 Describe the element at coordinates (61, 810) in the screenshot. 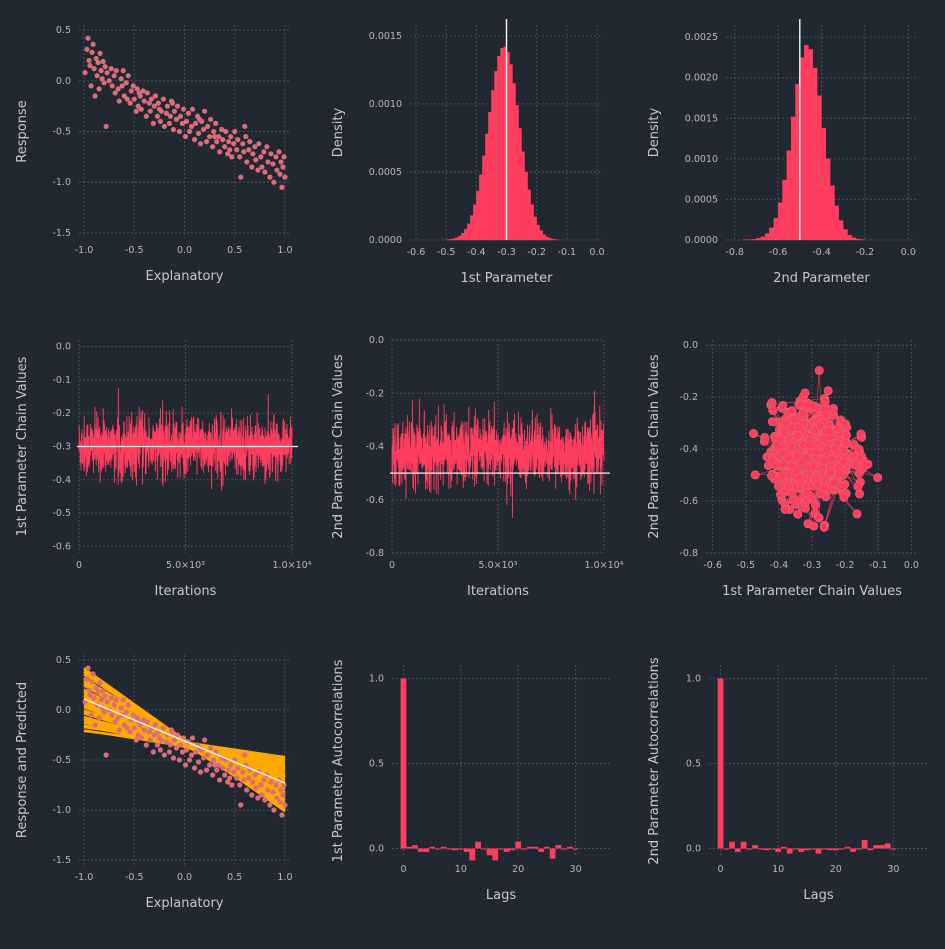

I see `y-tick-label: -1.0` at that location.